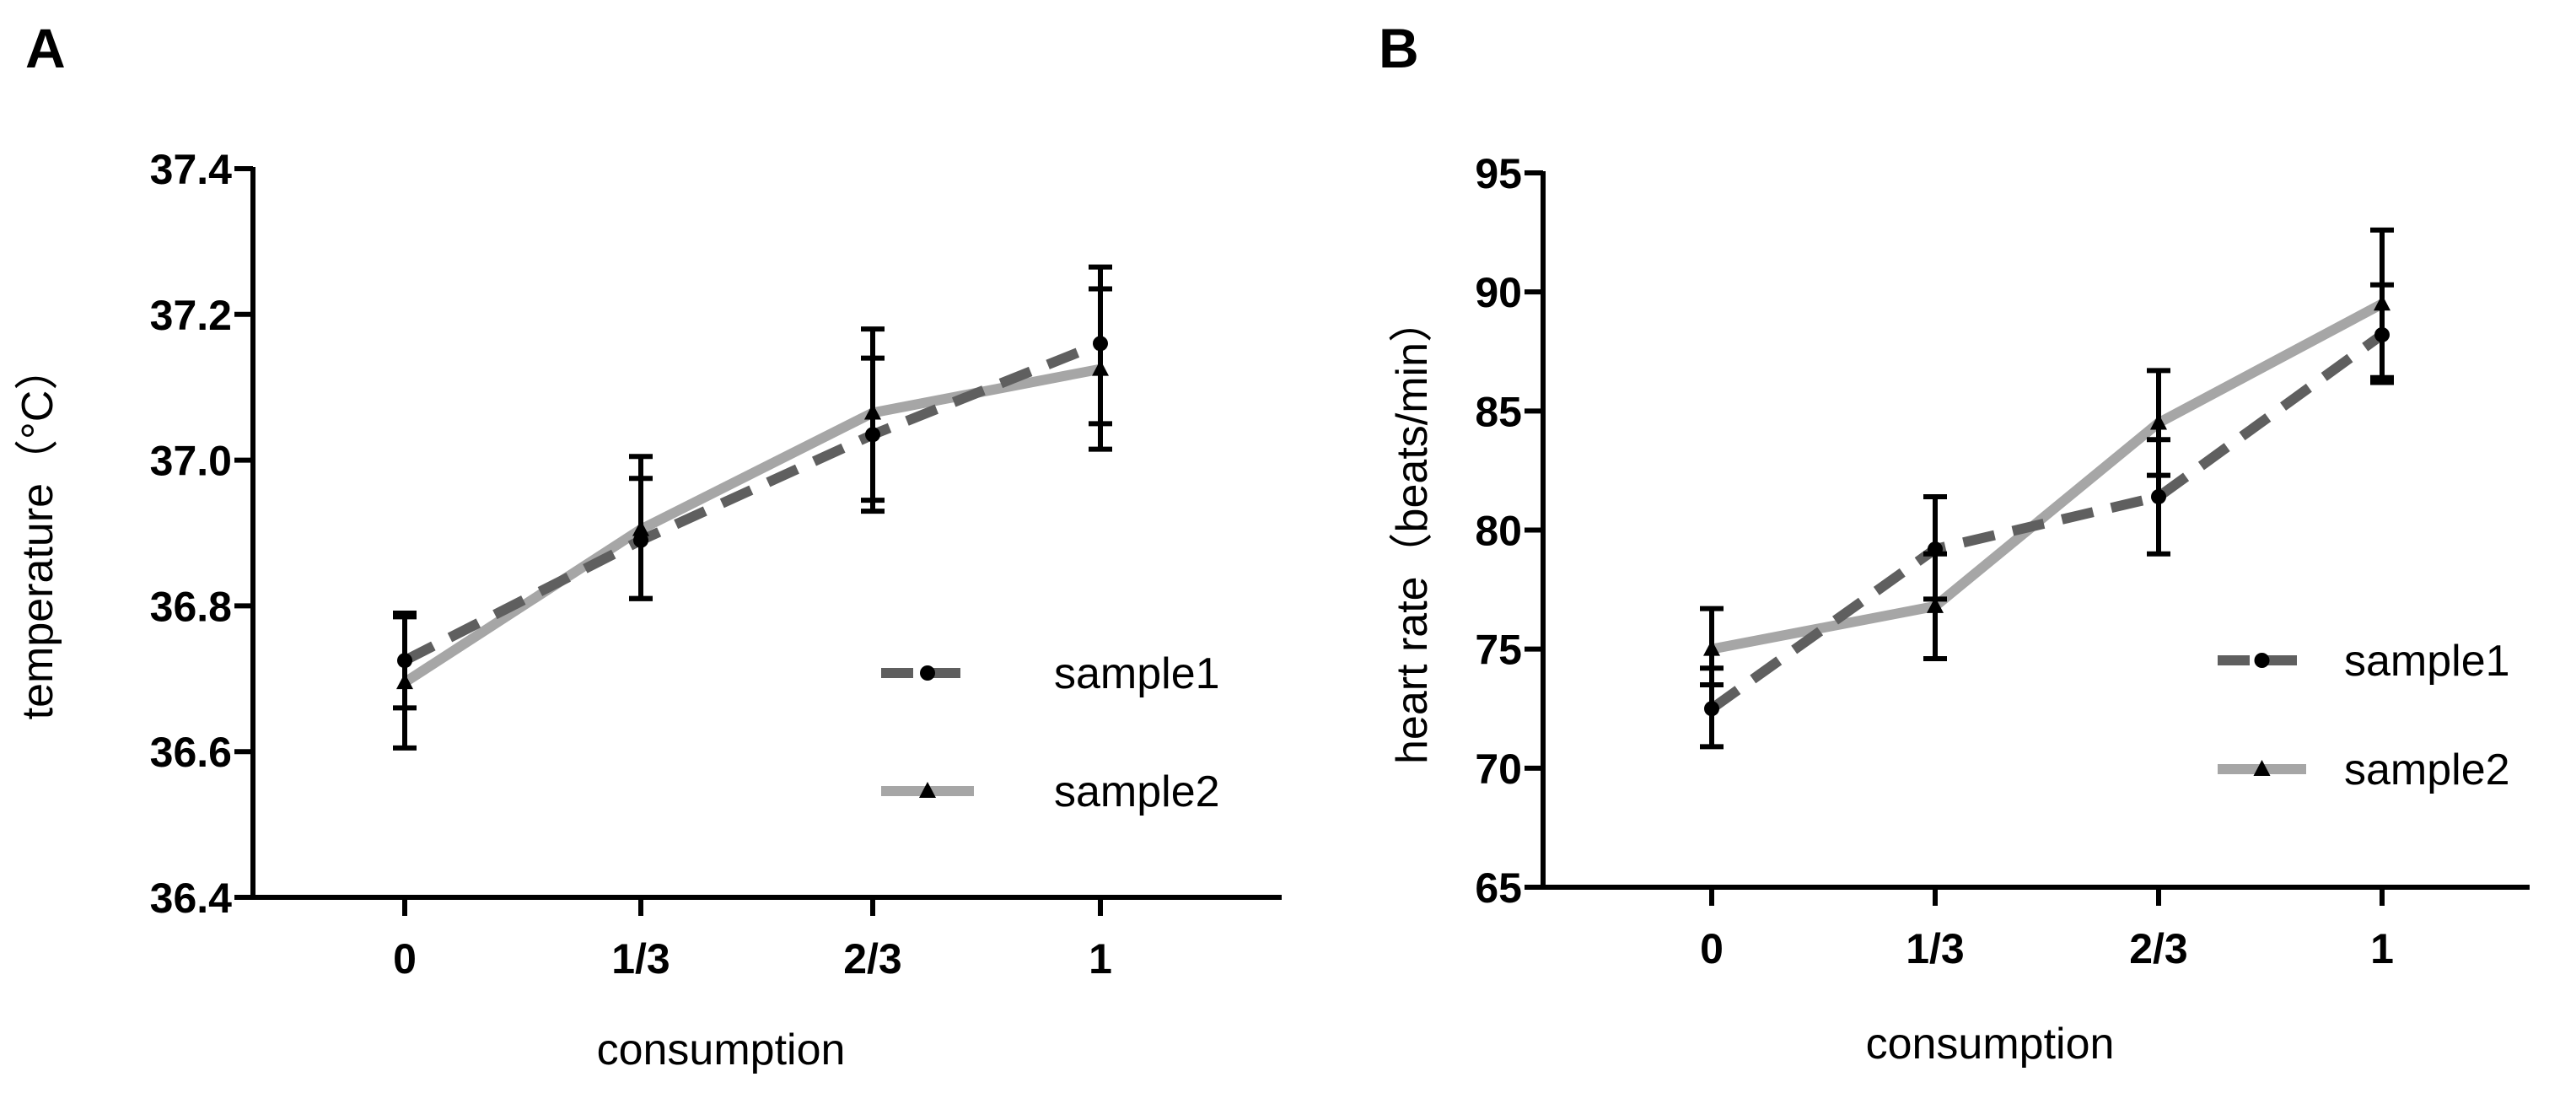  Describe the element at coordinates (46, 48) in the screenshot. I see `panel-label-a: A` at that location.